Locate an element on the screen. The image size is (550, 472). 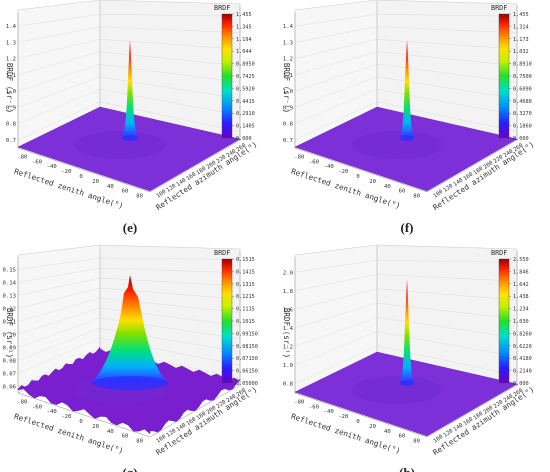
z-tick-label: 0.13 is located at coordinates (9, 297).